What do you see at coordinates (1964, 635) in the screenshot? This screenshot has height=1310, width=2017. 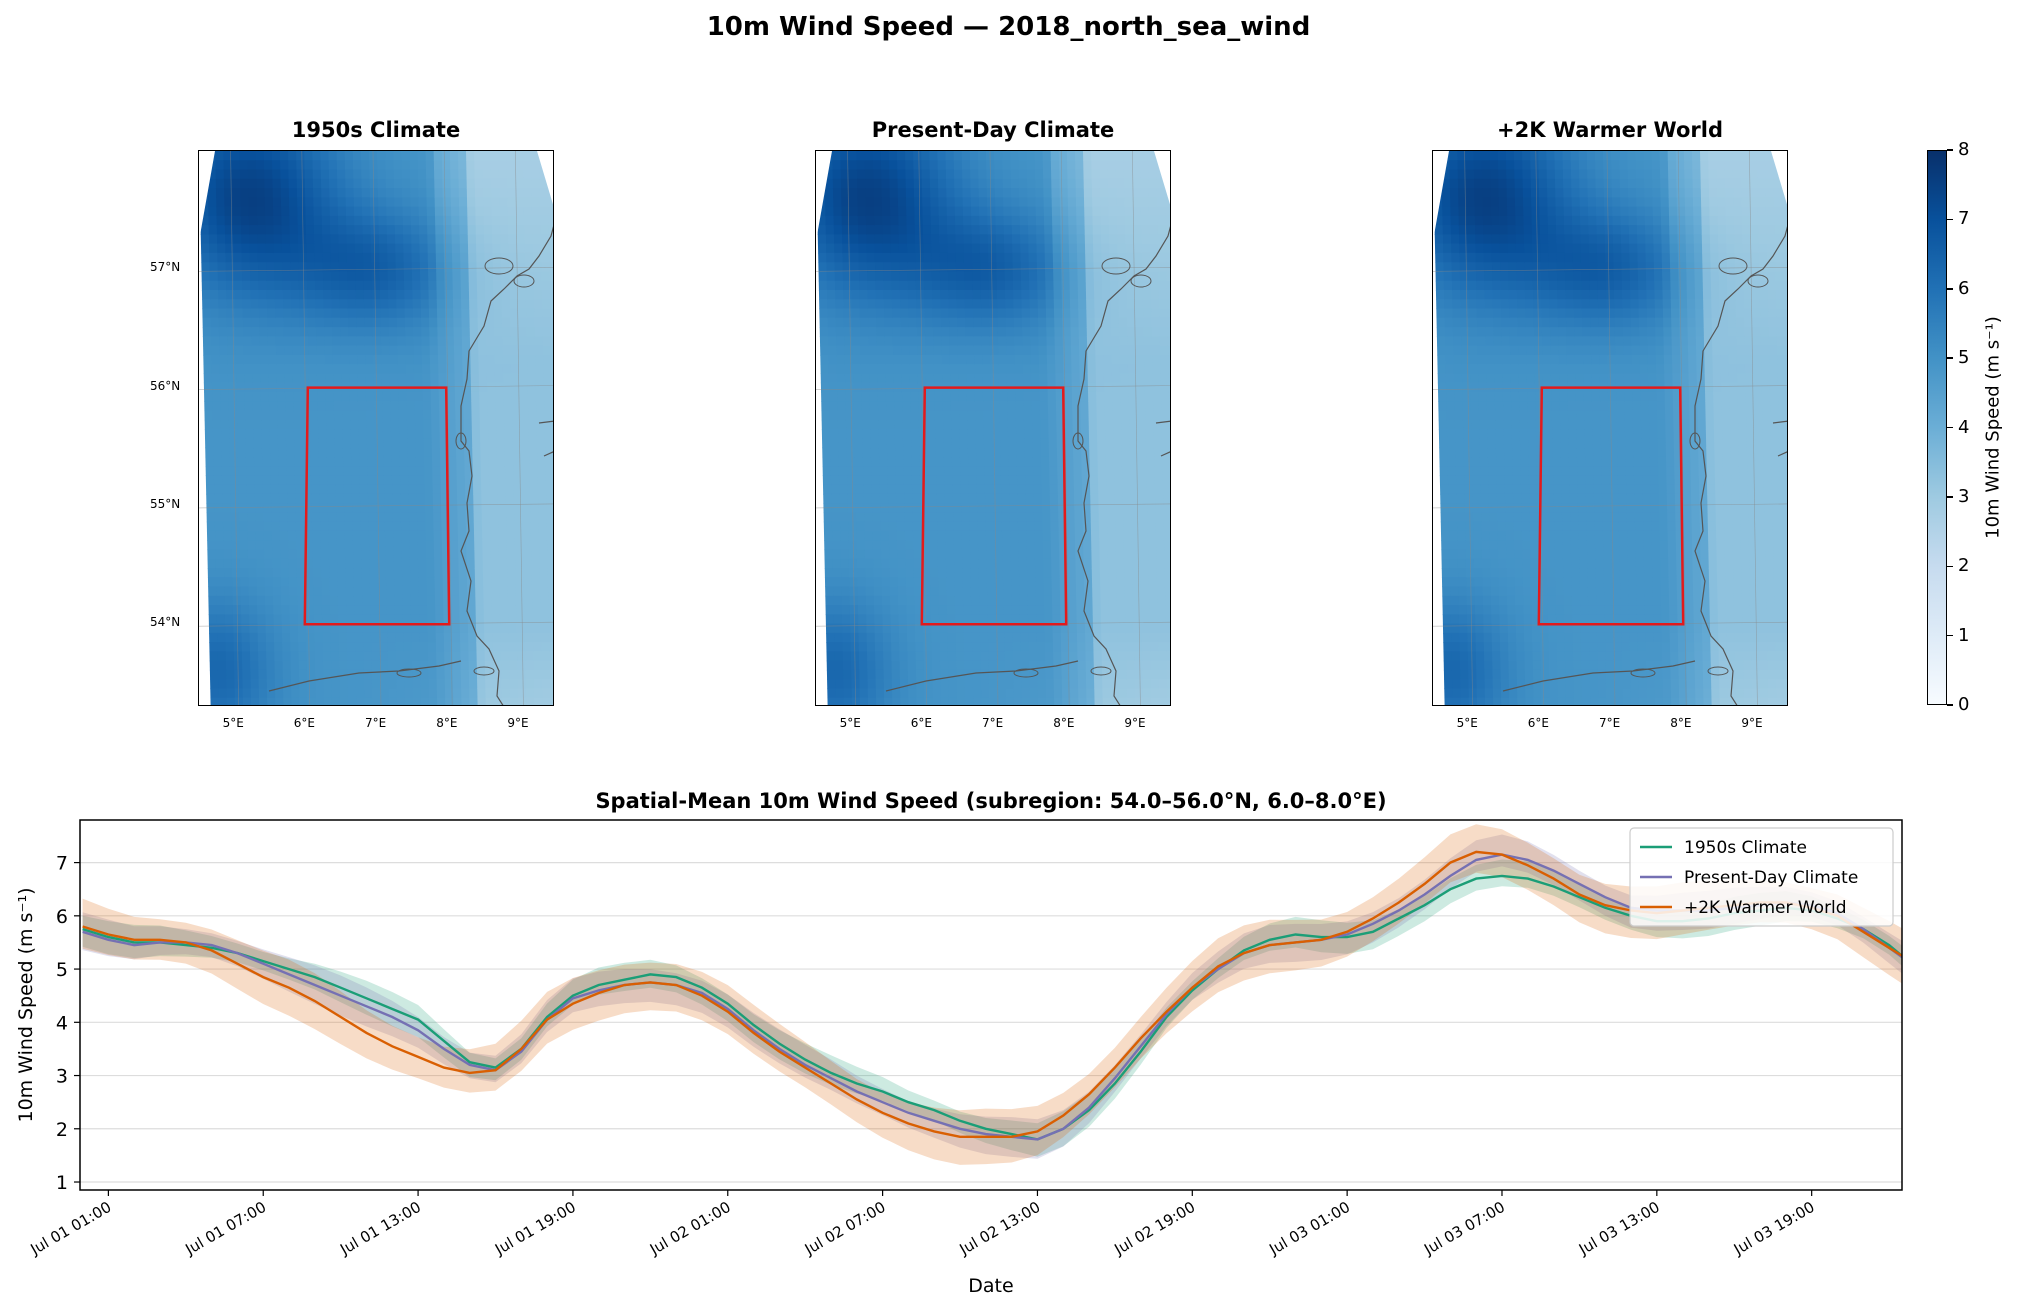 I see `colorbar-tick-label: 1` at bounding box center [1964, 635].